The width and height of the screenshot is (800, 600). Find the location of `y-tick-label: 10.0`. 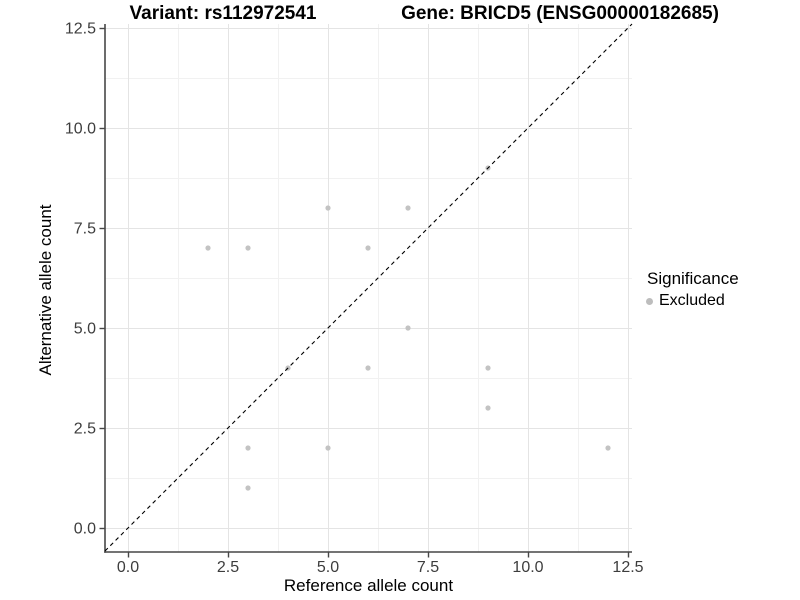

y-tick-label: 10.0 is located at coordinates (80, 129).